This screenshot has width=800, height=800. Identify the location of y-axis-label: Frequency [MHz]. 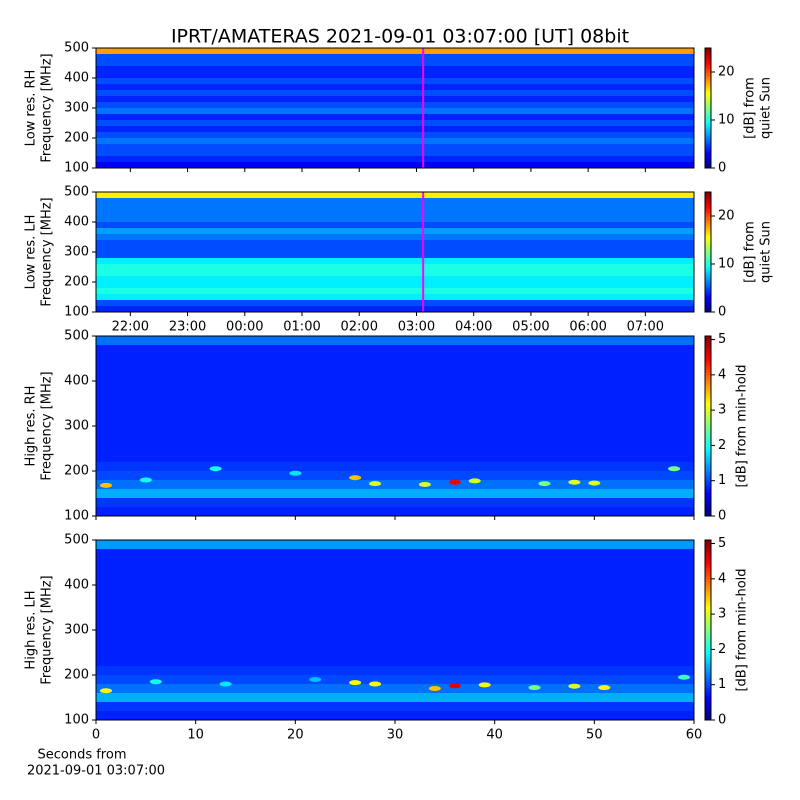
(47, 251).